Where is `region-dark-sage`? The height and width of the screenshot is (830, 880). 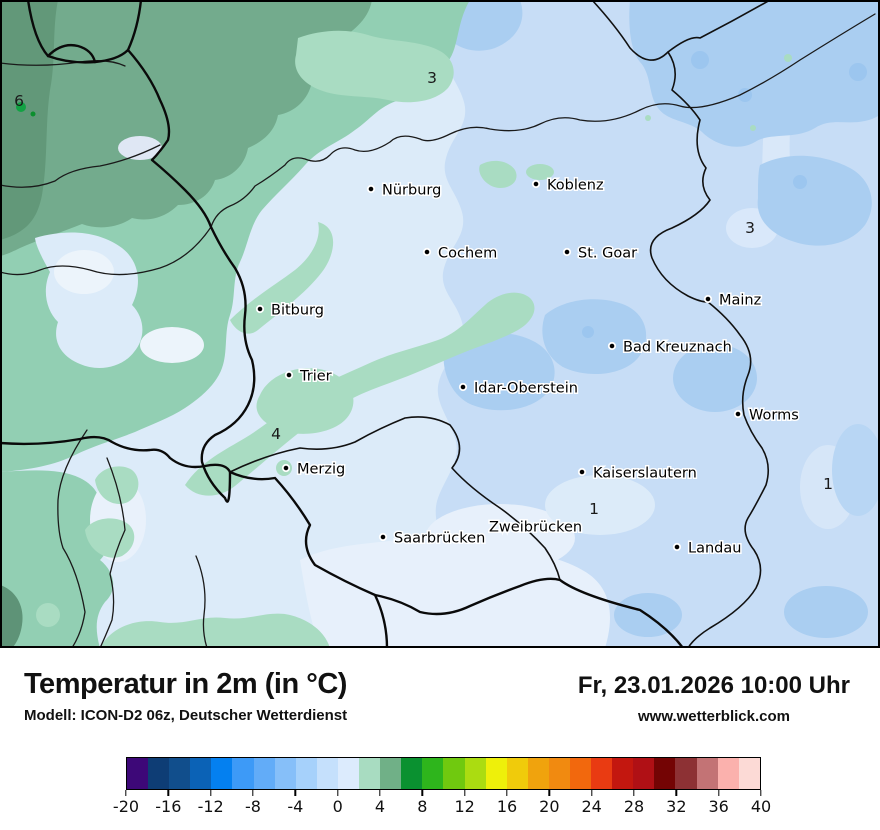
region-dark-sage is located at coordinates (29, 120).